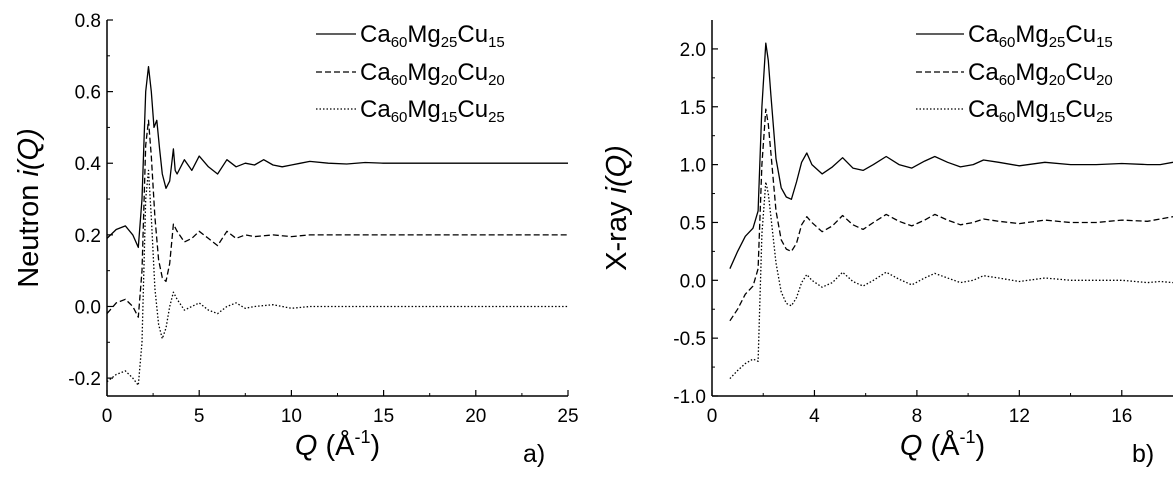 The height and width of the screenshot is (478, 1173). I want to click on b-legend-label-1: Ca60Mg25Cu15, so click(1040, 36).